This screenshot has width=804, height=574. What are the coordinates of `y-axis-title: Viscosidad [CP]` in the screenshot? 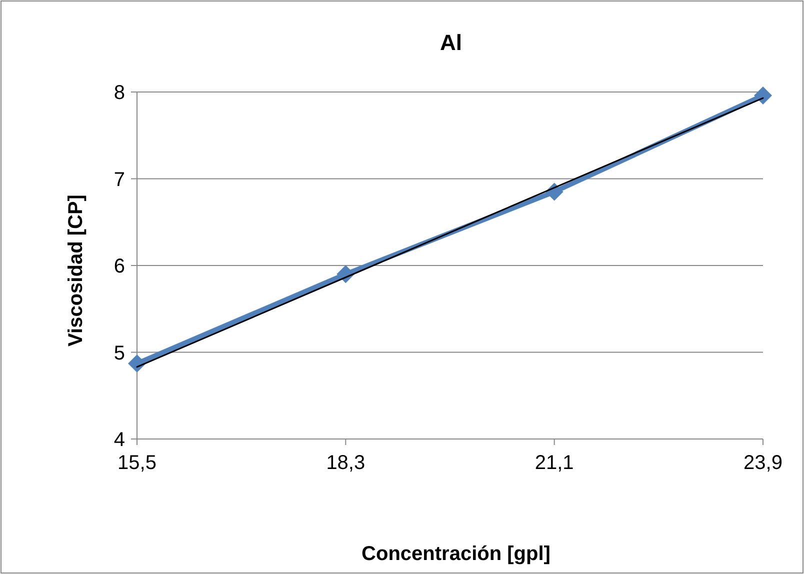 It's located at (76, 270).